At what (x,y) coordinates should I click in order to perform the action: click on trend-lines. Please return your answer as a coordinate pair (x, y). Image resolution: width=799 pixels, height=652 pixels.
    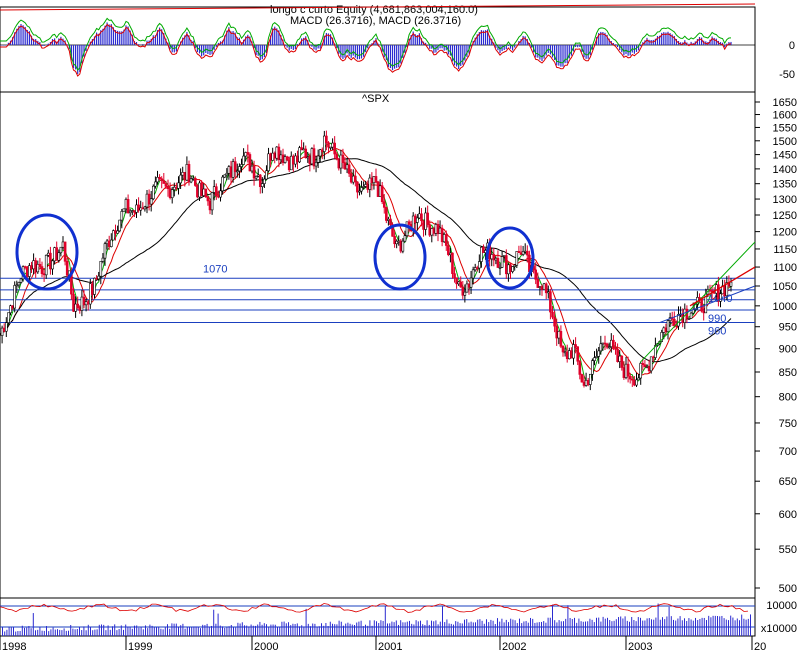
    Looking at the image, I should click on (697, 302).